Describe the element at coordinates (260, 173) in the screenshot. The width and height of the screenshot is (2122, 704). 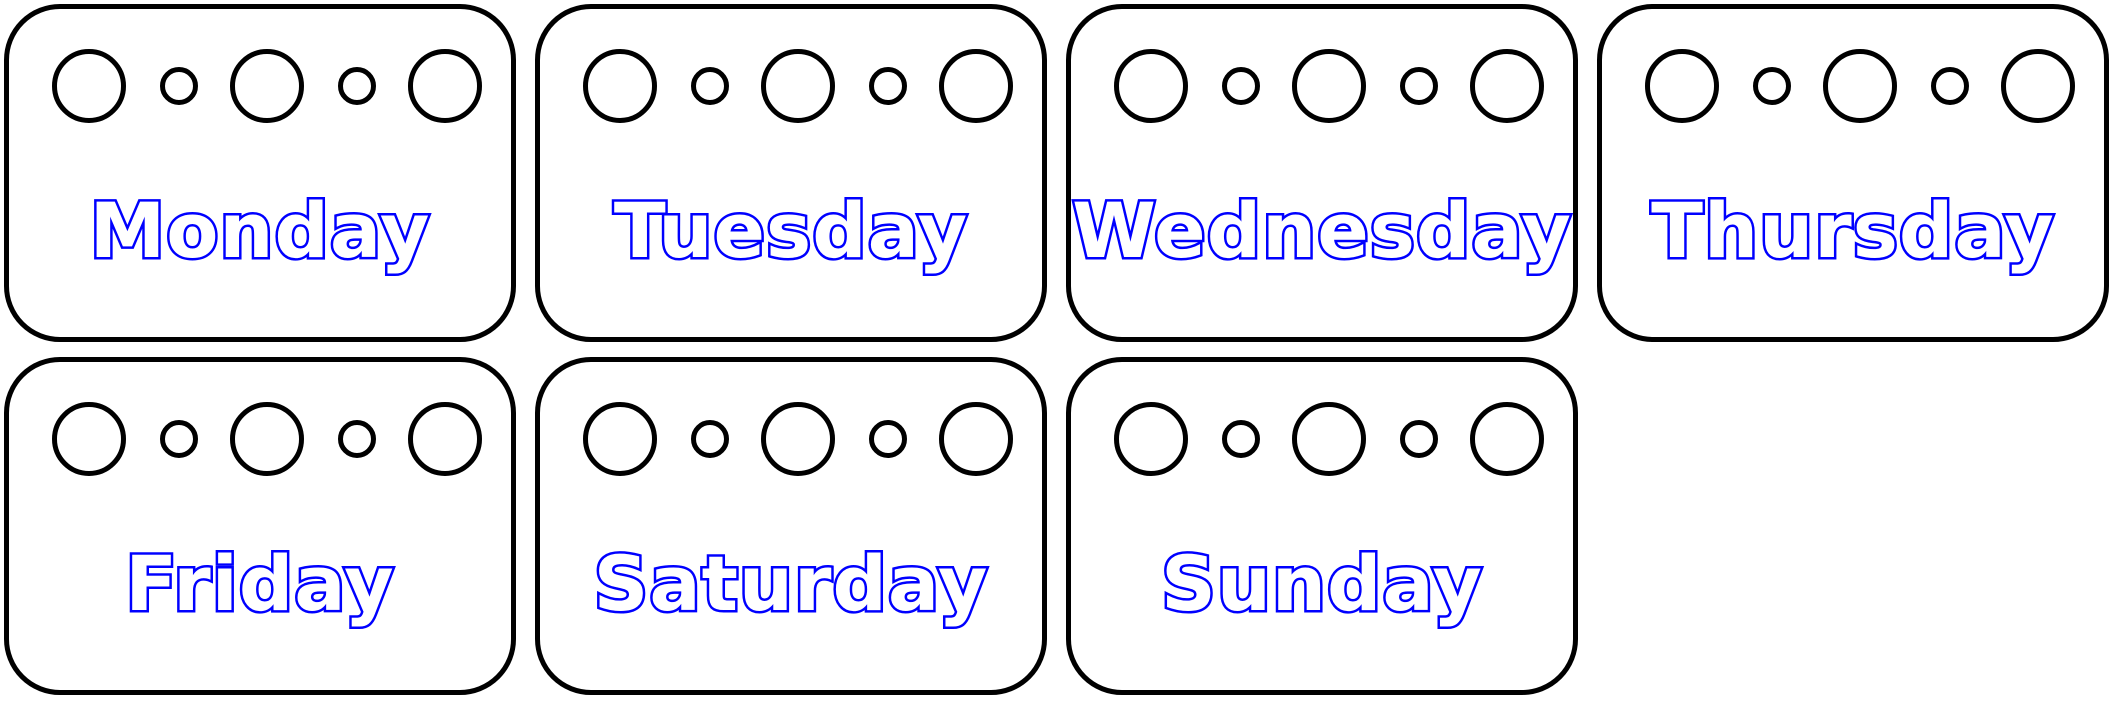
I see `day-card-monday: Monday` at that location.